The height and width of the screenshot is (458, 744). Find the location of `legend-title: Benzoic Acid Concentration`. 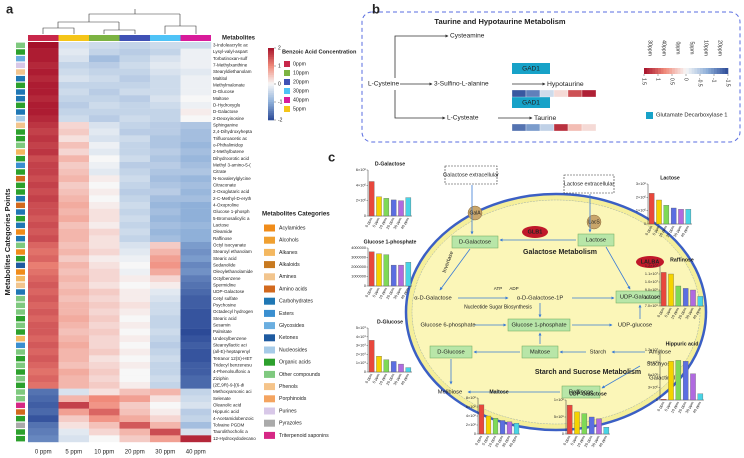

legend-title: Benzoic Acid Concentration is located at coordinates (319, 52).